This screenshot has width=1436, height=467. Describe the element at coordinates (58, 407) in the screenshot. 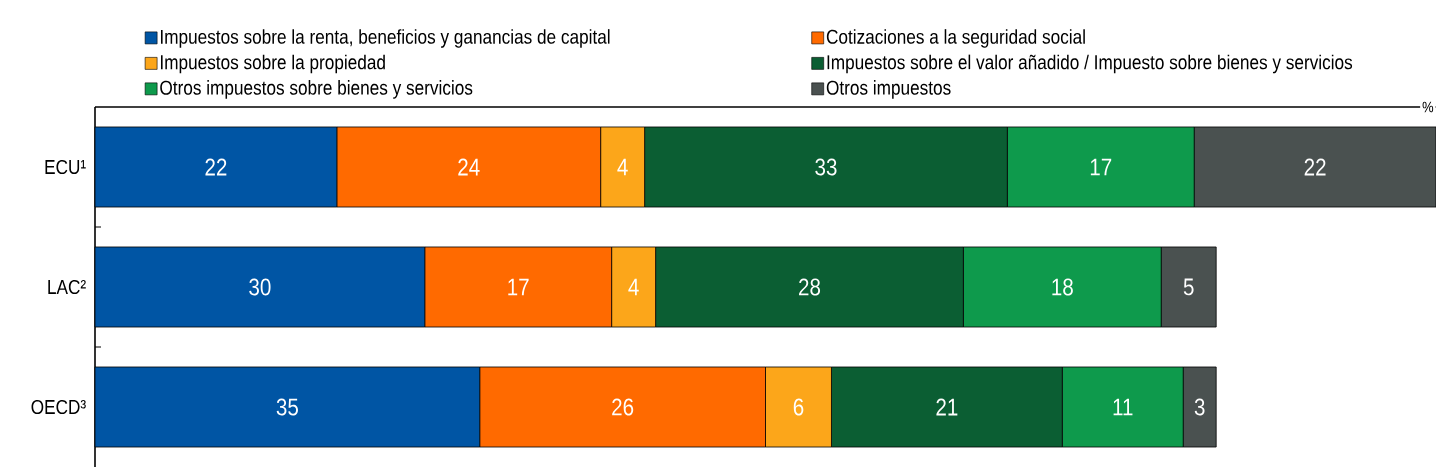

I see `y-tick-label: OECD³` at that location.